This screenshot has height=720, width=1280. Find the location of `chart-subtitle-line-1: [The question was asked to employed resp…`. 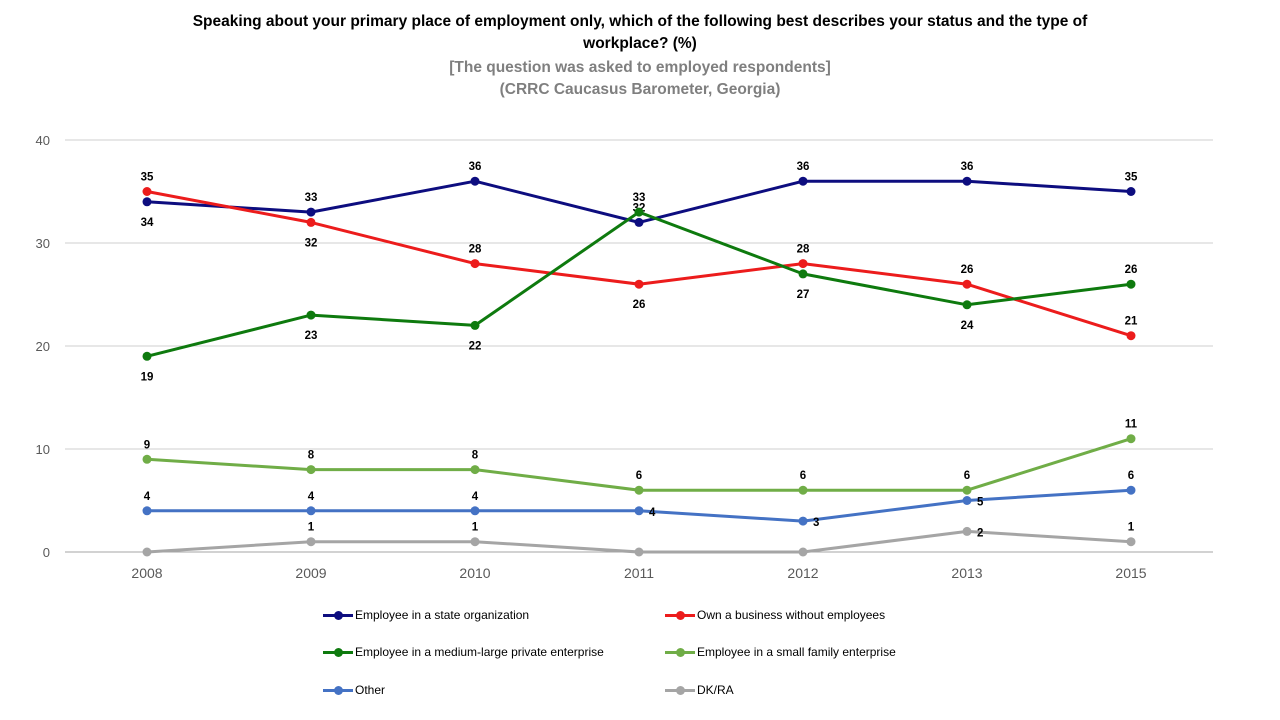

chart-subtitle-line-1: [The question was asked to employed resp… is located at coordinates (640, 67).